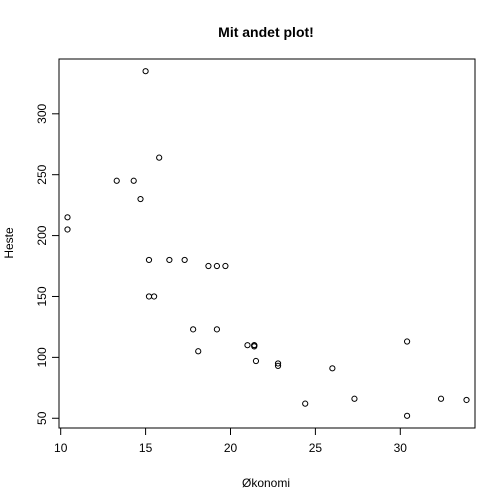 The width and height of the screenshot is (504, 504). What do you see at coordinates (42, 357) in the screenshot?
I see `y-tick-label: 100` at bounding box center [42, 357].